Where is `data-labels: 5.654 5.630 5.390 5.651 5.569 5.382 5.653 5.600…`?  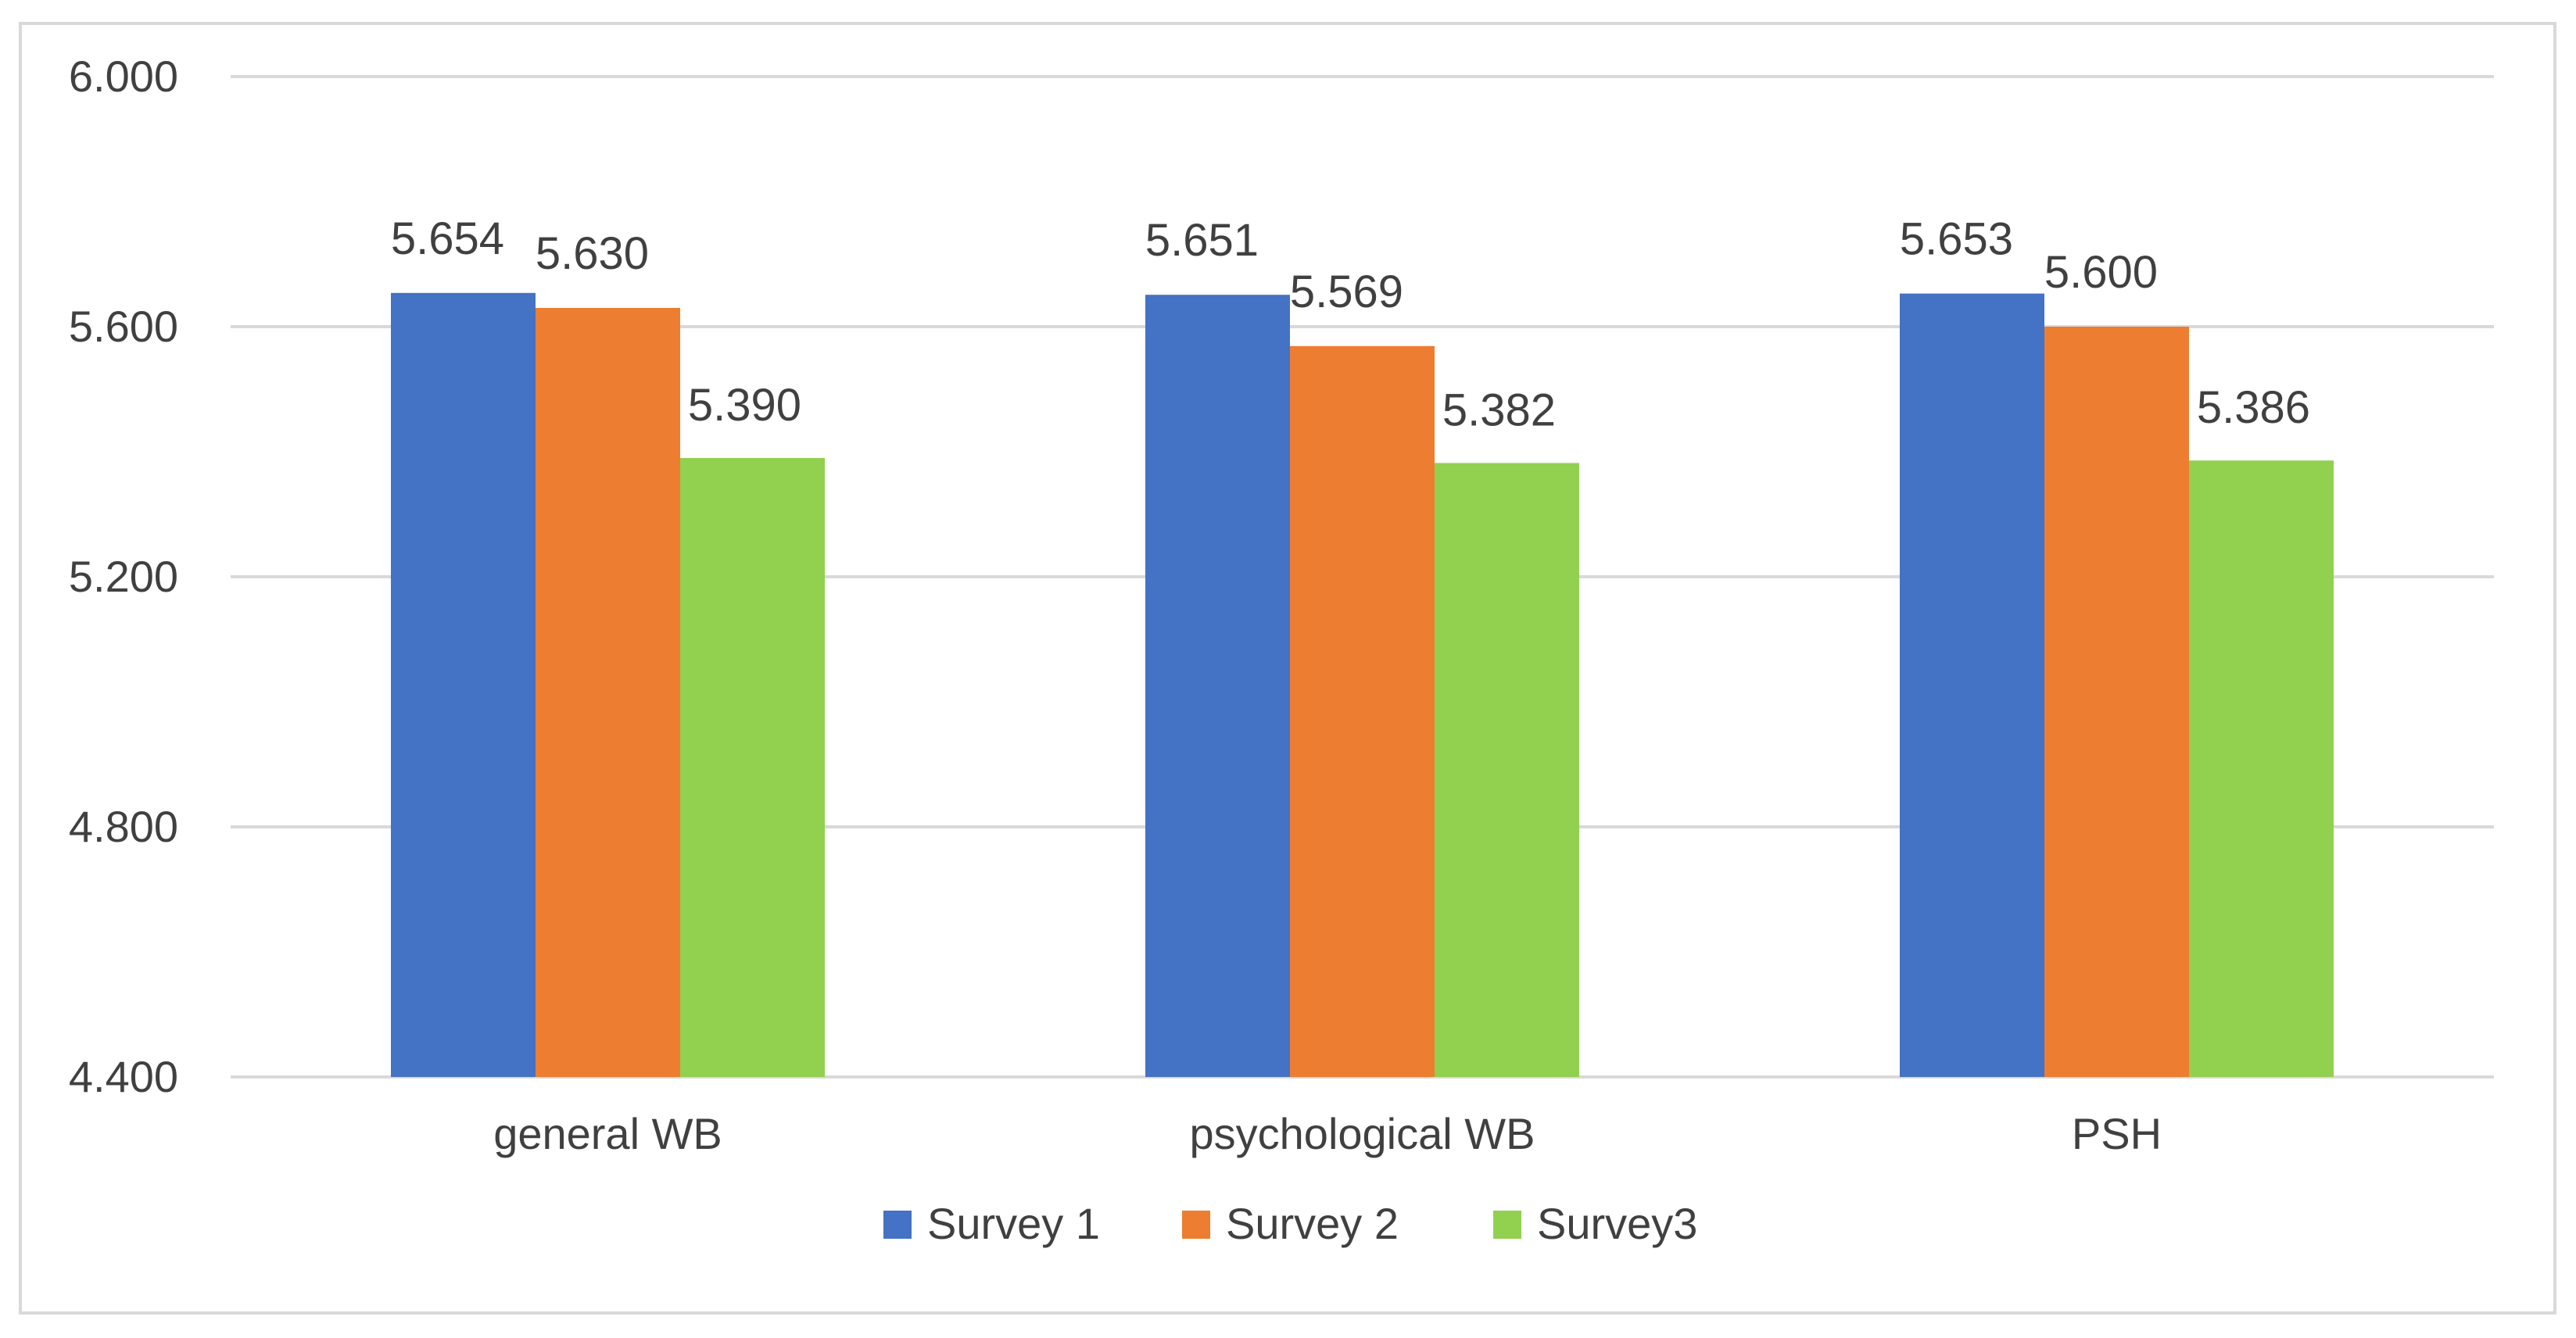
data-labels: 5.654 5.630 5.390 5.651 5.569 5.382 5.653 5.600… is located at coordinates (1350, 324).